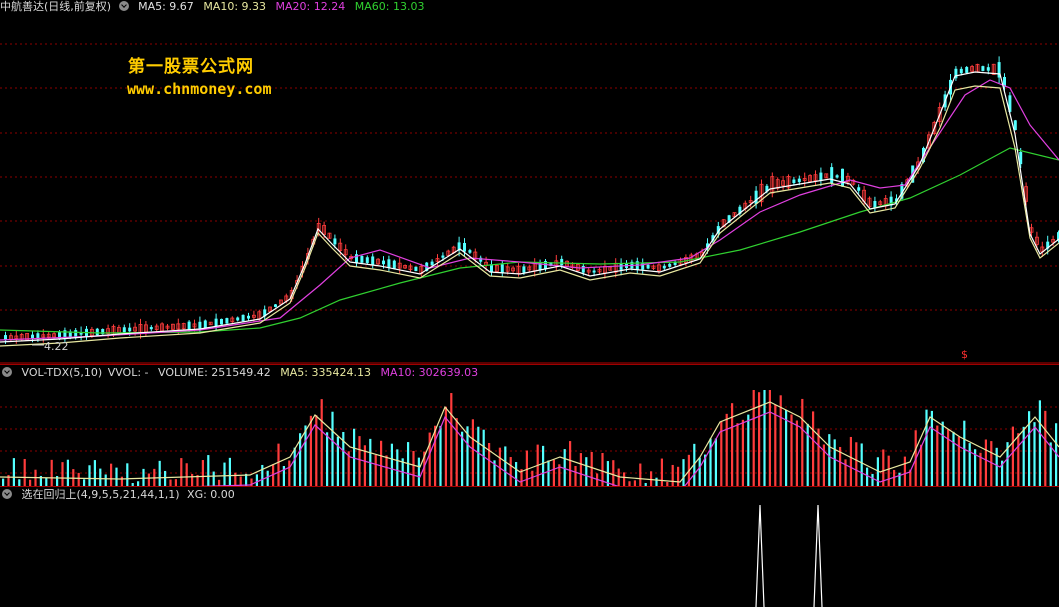 This screenshot has height=607, width=1059. Describe the element at coordinates (7, 372) in the screenshot. I see `volume-settings-icon` at that location.